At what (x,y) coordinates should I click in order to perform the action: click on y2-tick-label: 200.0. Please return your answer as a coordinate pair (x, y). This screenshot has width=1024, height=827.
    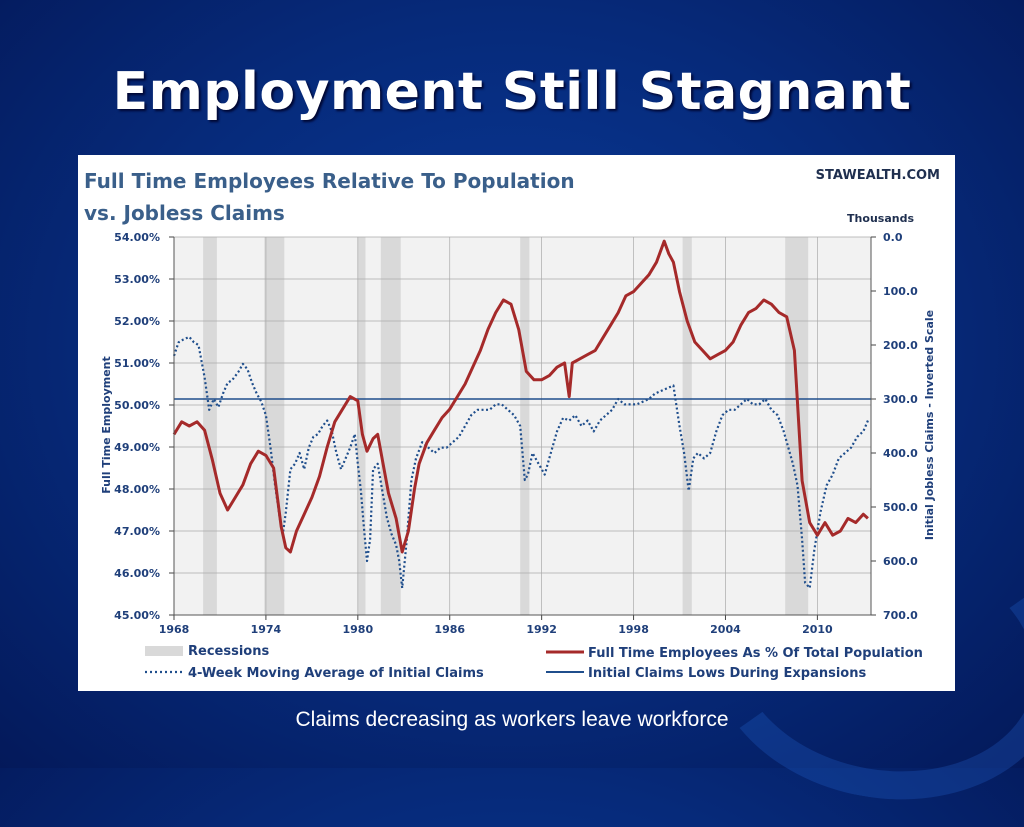
    Looking at the image, I should click on (900, 345).